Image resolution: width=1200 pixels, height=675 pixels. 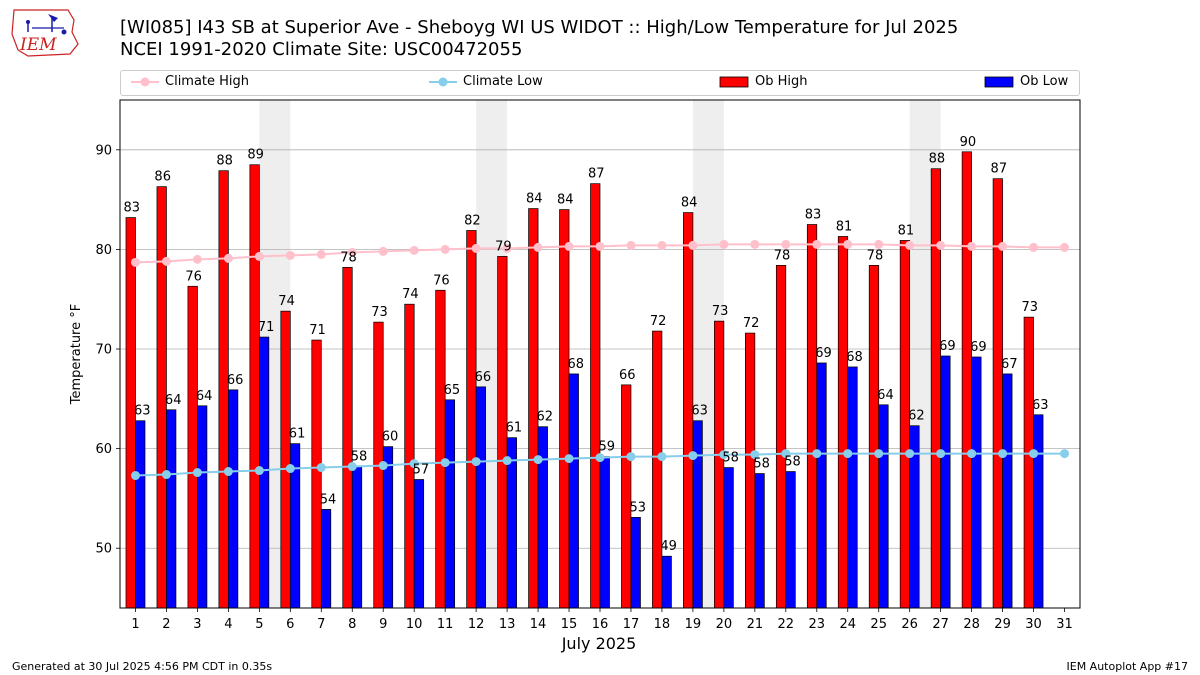 What do you see at coordinates (317, 330) in the screenshot?
I see `ob-high-label: 71` at bounding box center [317, 330].